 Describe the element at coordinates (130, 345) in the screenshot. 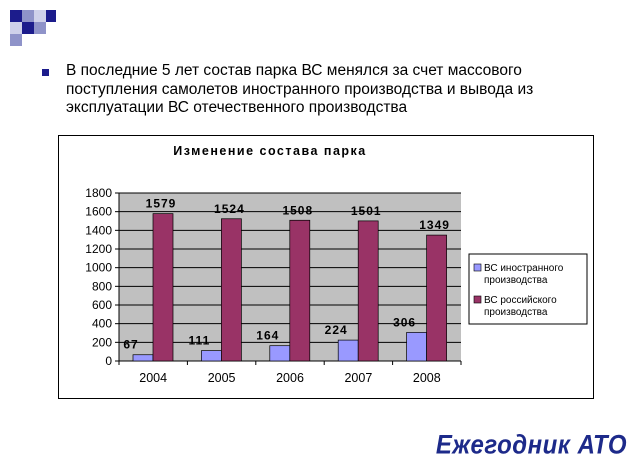

I see `data-label: 67` at that location.